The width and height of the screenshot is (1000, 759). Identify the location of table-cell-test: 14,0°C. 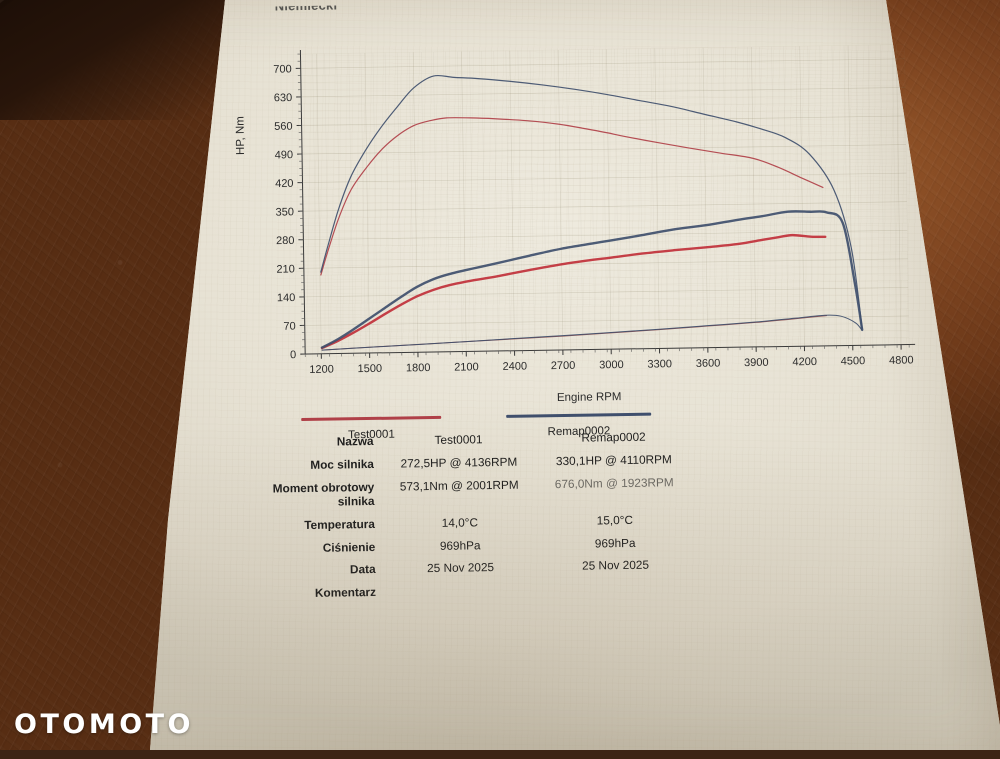
(460, 523).